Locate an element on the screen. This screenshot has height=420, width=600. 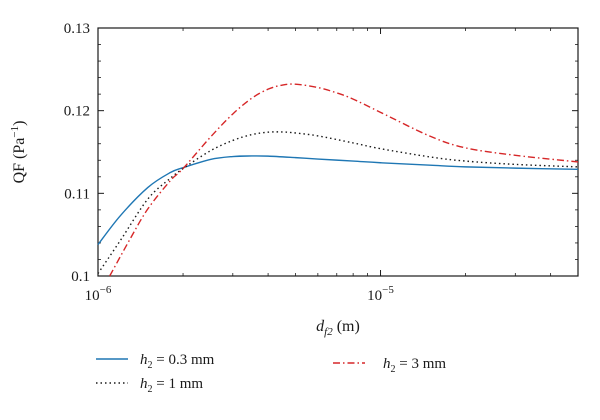
x-tick-label: 10⁻⁵ is located at coordinates (380, 294).